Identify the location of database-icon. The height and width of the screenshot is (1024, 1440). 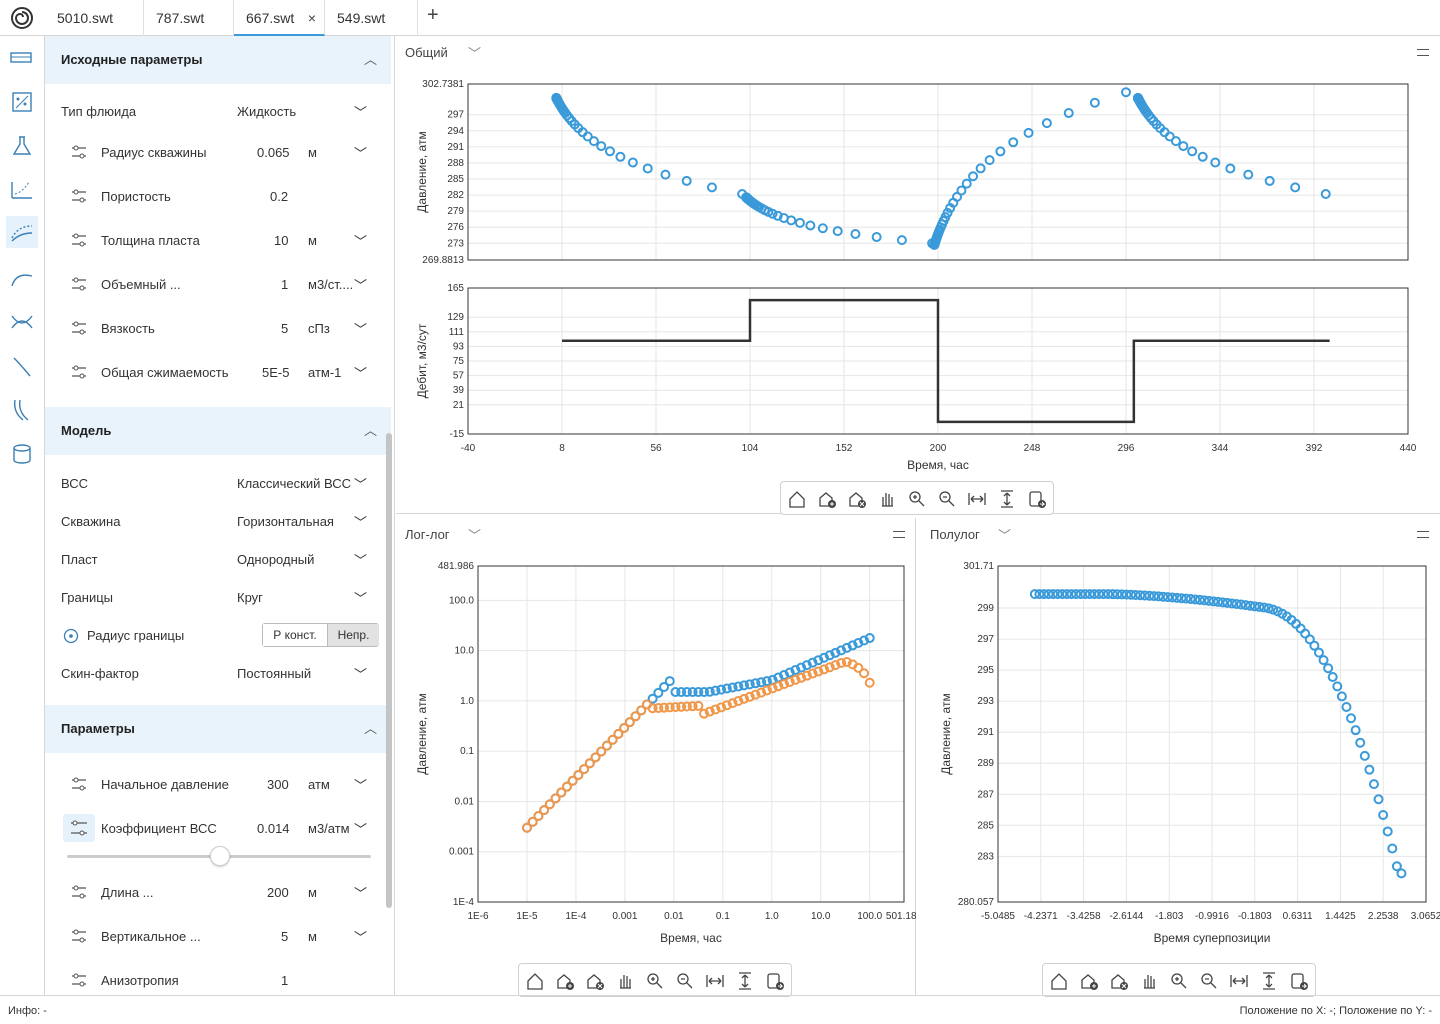
(22, 454).